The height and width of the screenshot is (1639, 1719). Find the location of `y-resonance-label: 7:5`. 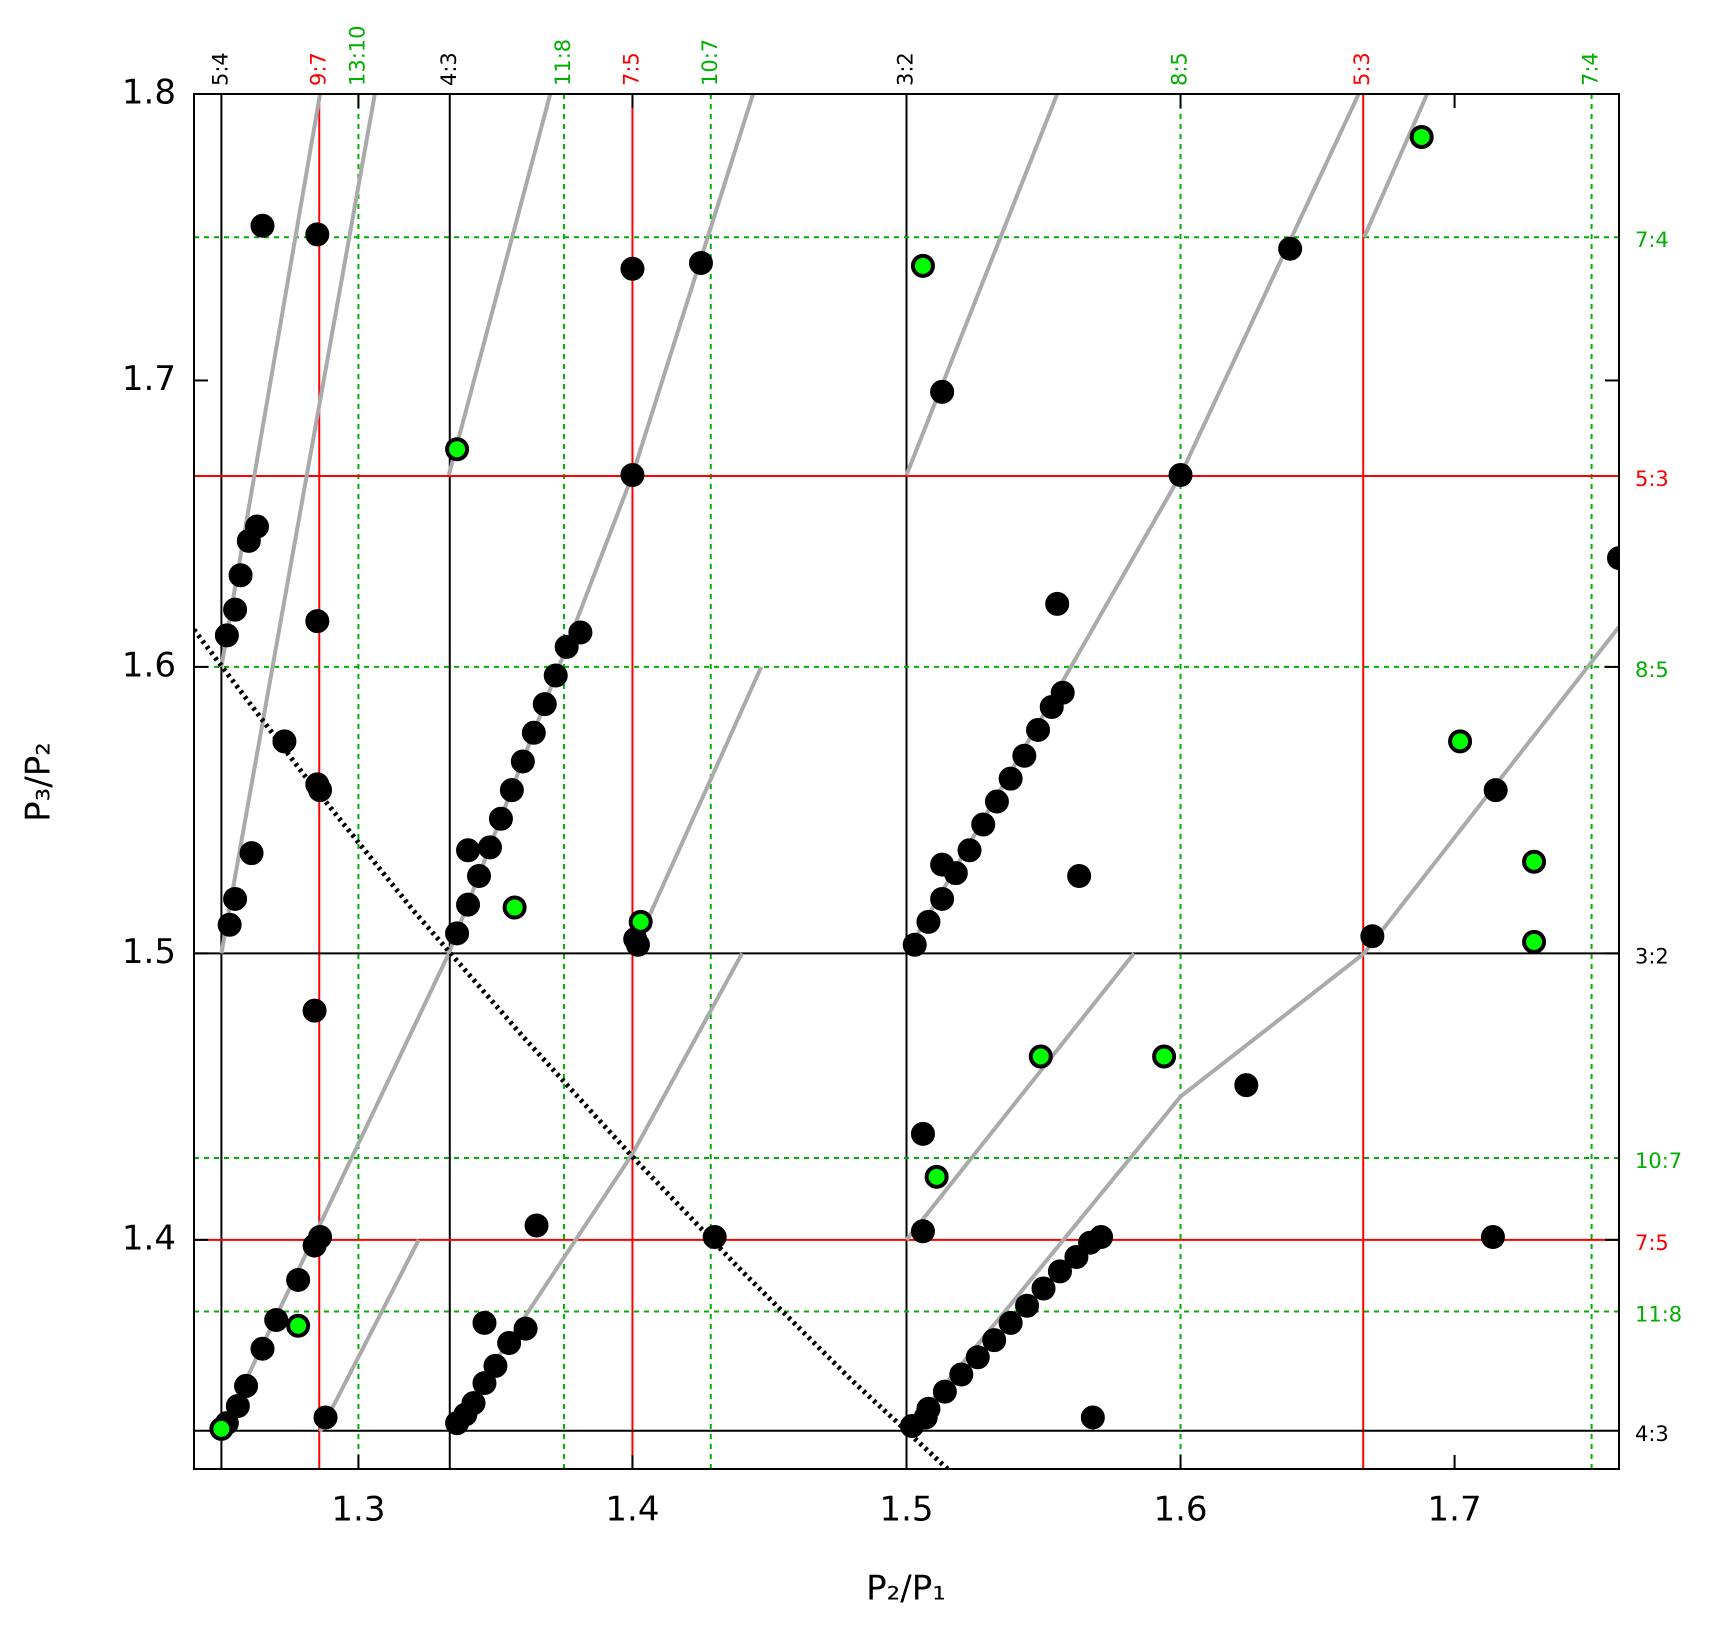

y-resonance-label: 7:5 is located at coordinates (1652, 1243).